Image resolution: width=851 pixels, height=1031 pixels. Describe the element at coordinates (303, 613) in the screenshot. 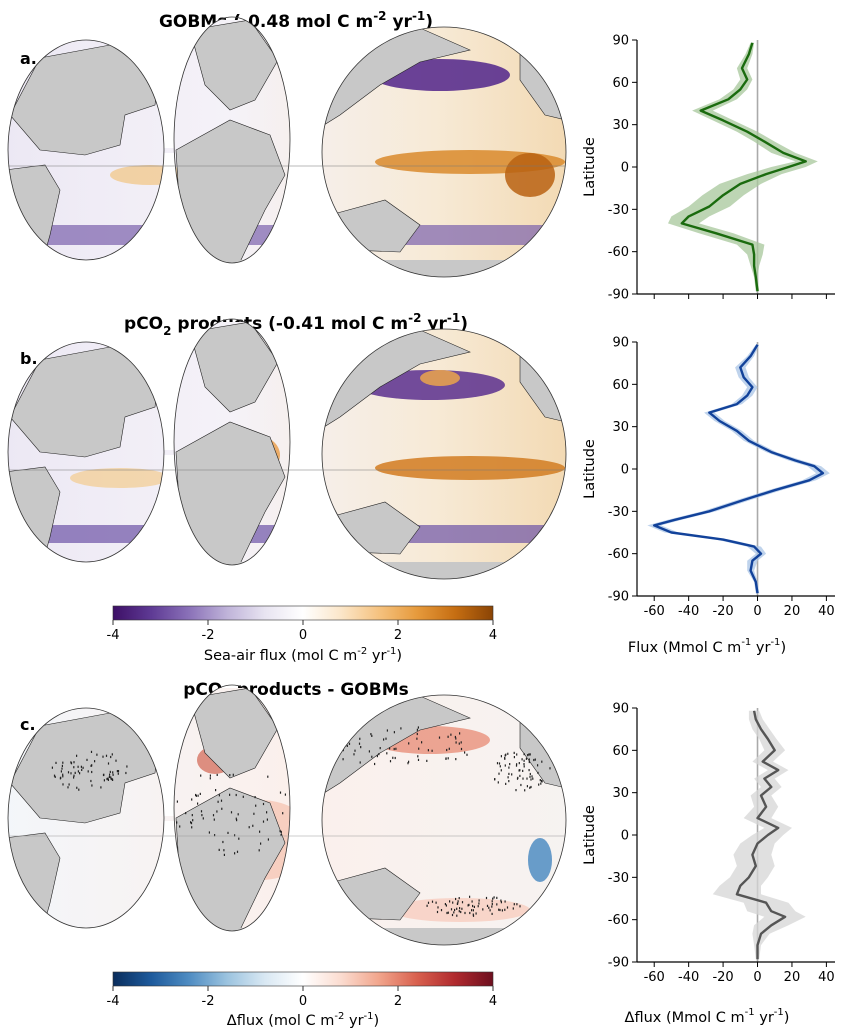

I see `colorbar-flux-bar` at that location.